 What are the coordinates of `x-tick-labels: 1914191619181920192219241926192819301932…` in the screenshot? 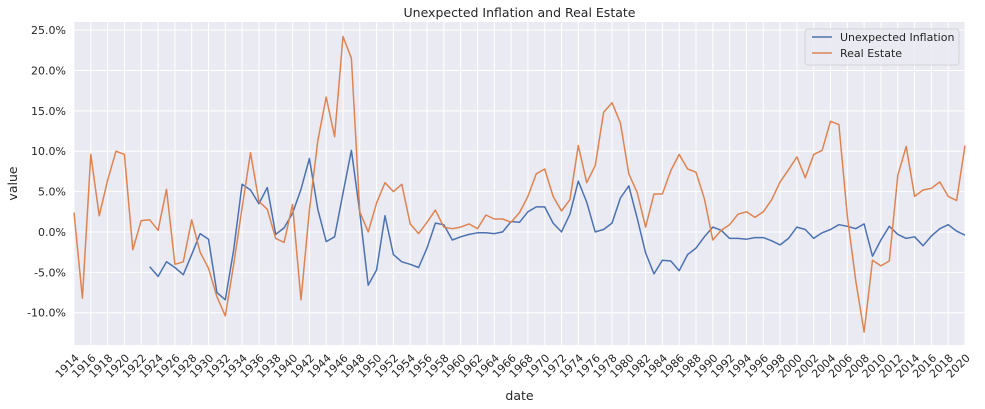 It's located at (513, 366).